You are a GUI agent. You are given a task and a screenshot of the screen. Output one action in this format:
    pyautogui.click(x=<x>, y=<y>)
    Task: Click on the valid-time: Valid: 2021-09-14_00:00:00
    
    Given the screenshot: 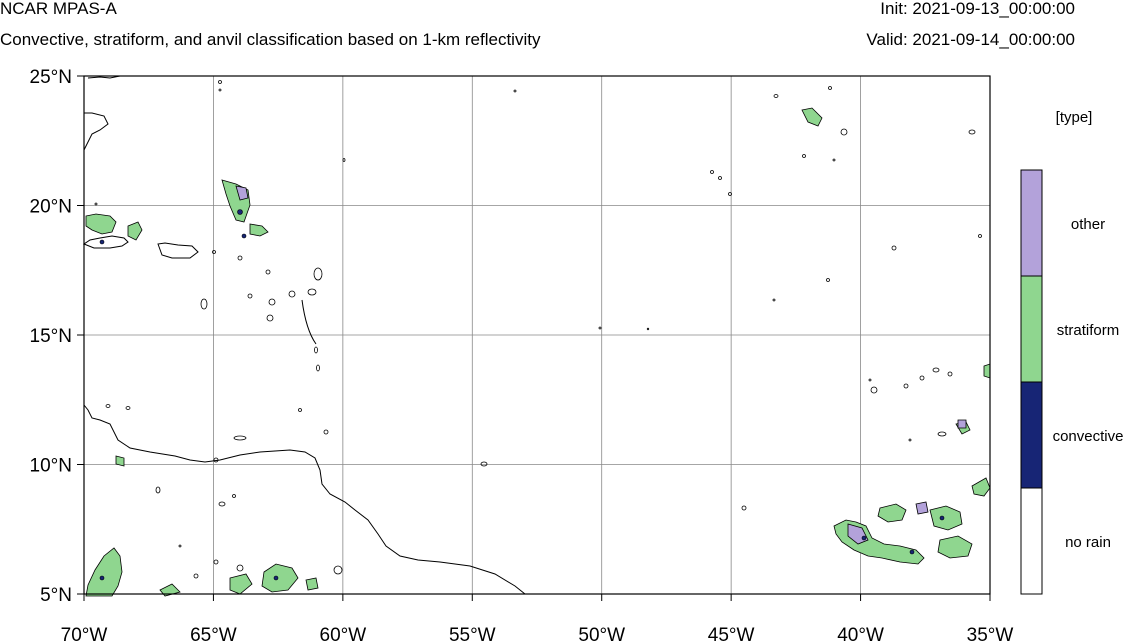 What is the action you would take?
    pyautogui.click(x=970, y=39)
    